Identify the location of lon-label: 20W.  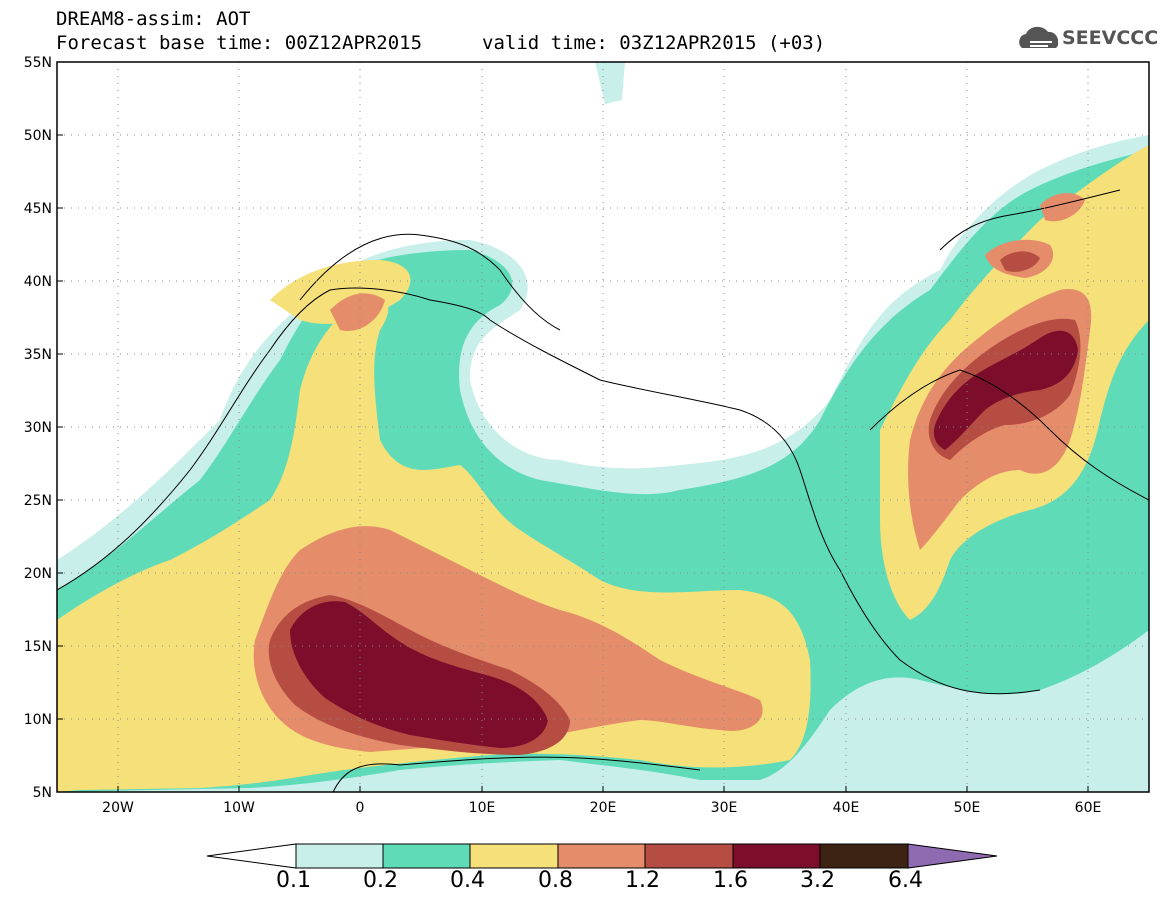
(118, 808).